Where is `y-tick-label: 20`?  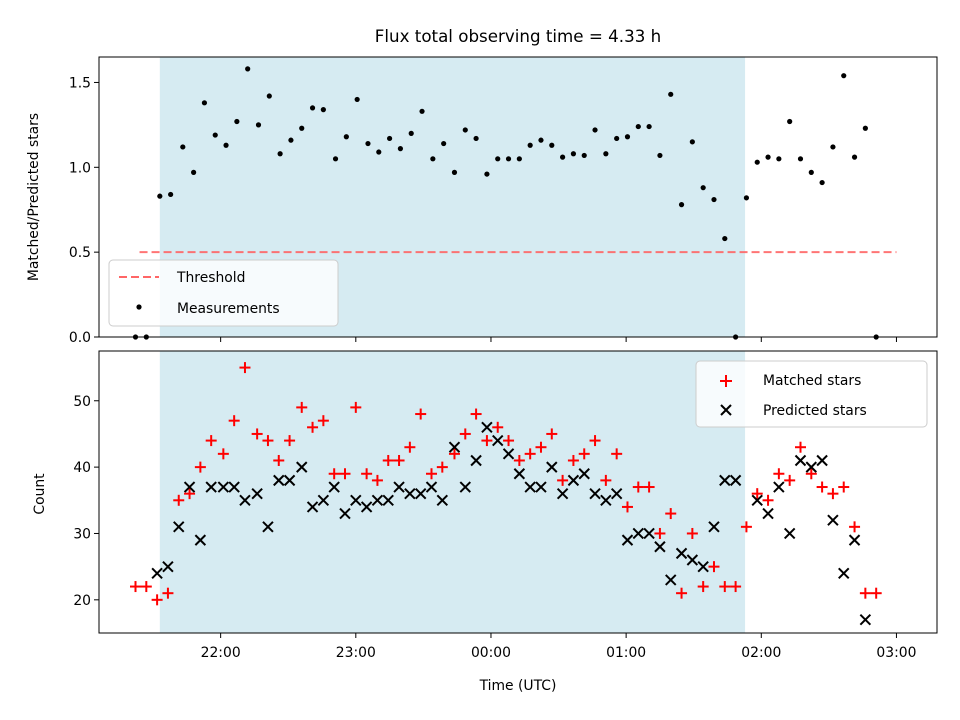 y-tick-label: 20 is located at coordinates (82, 601).